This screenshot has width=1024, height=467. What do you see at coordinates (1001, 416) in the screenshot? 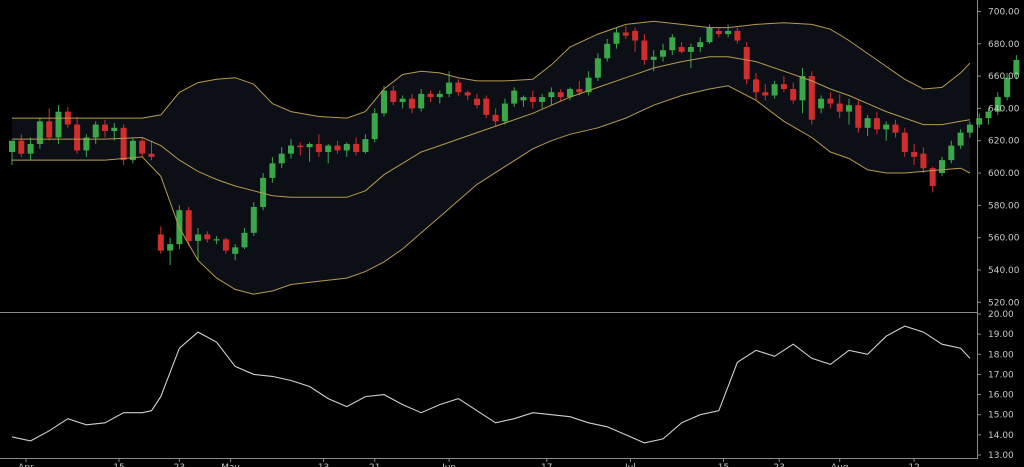
I see `indicator-tick-label: 15.00` at bounding box center [1001, 416].